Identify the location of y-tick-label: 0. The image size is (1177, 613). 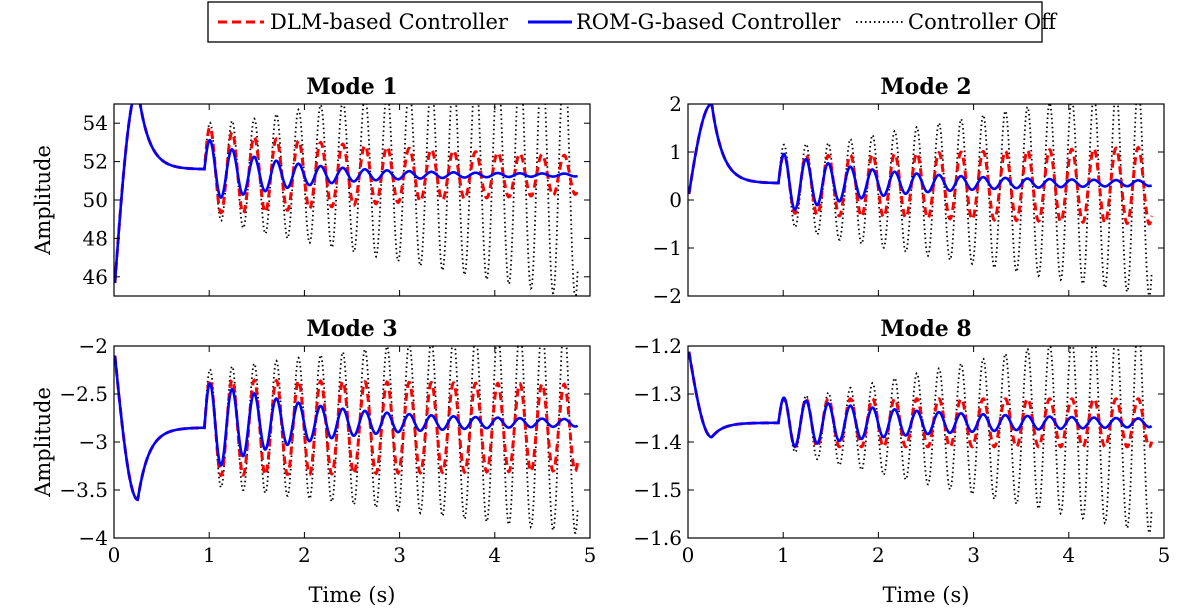
(675, 200).